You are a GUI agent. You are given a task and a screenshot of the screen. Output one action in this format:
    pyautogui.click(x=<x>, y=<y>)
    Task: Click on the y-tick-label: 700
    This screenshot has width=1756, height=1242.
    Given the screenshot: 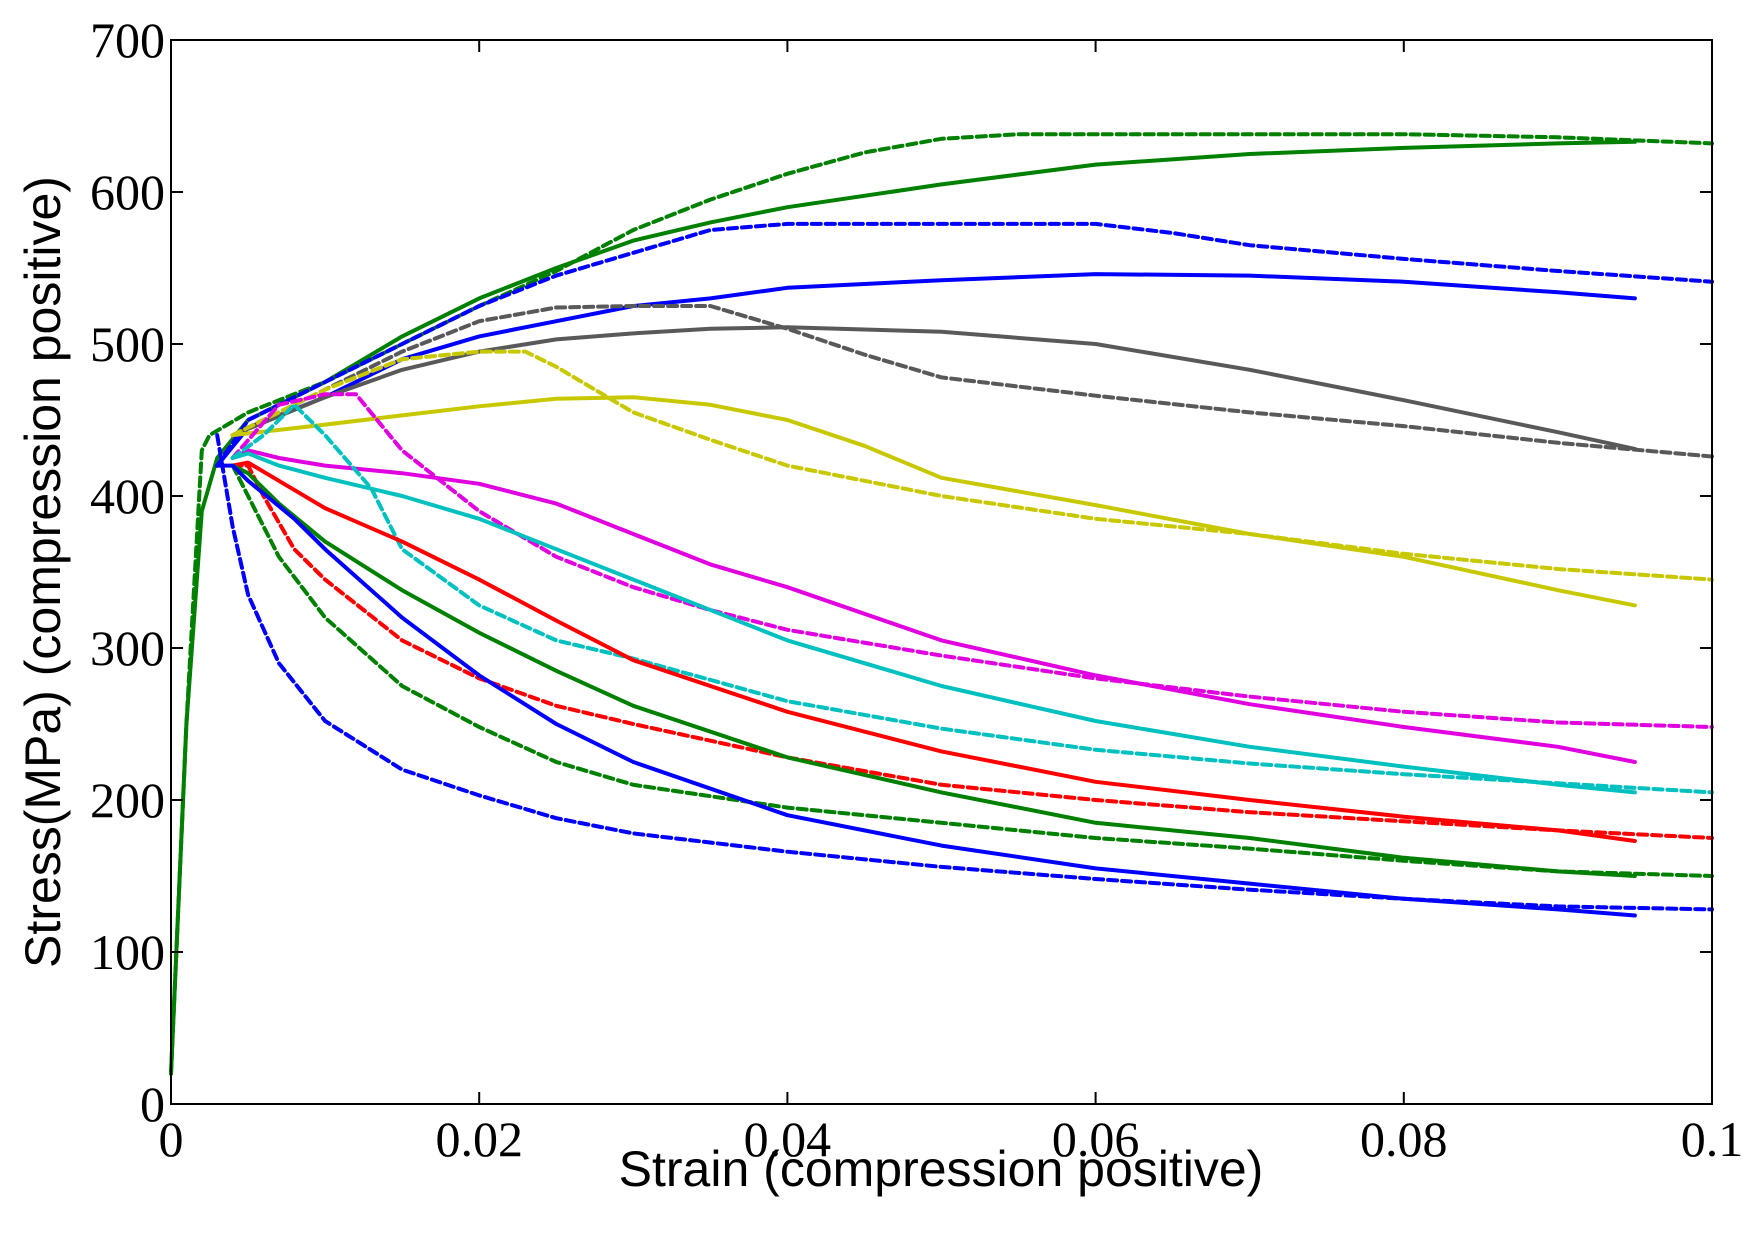 What is the action you would take?
    pyautogui.click(x=127, y=40)
    